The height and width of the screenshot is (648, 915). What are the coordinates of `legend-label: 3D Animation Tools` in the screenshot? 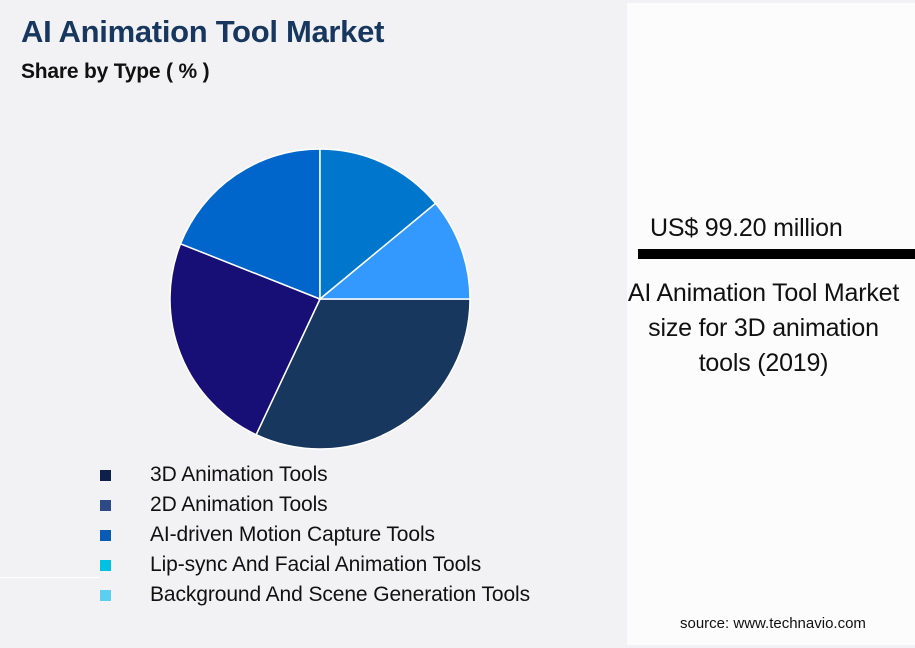 It's located at (239, 474).